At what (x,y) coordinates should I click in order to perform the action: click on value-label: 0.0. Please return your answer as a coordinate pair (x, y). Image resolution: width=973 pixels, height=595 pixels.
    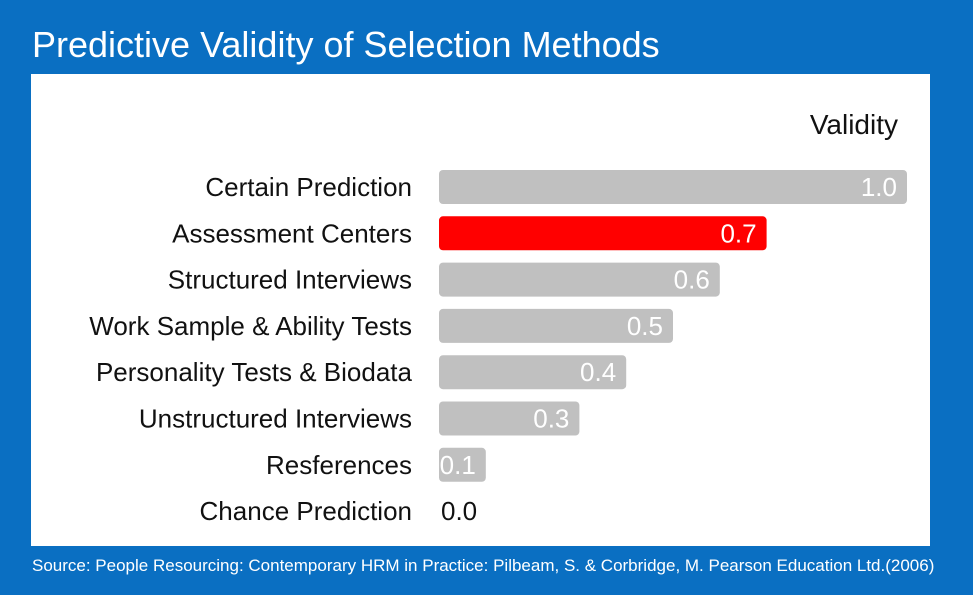
    Looking at the image, I should click on (459, 511).